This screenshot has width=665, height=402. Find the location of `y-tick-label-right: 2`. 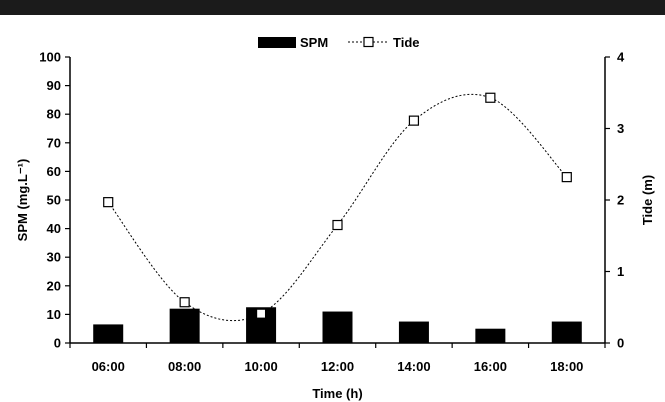

y-tick-label-right: 2 is located at coordinates (620, 200).